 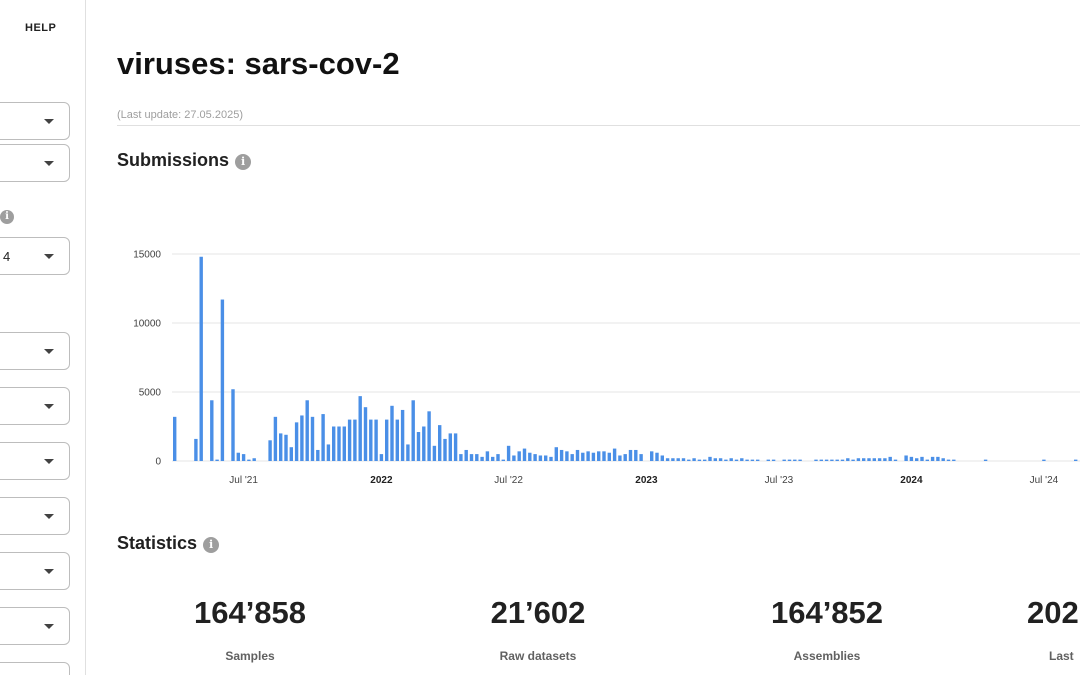 I want to click on sidebar-select-3: 4, so click(x=35, y=256).